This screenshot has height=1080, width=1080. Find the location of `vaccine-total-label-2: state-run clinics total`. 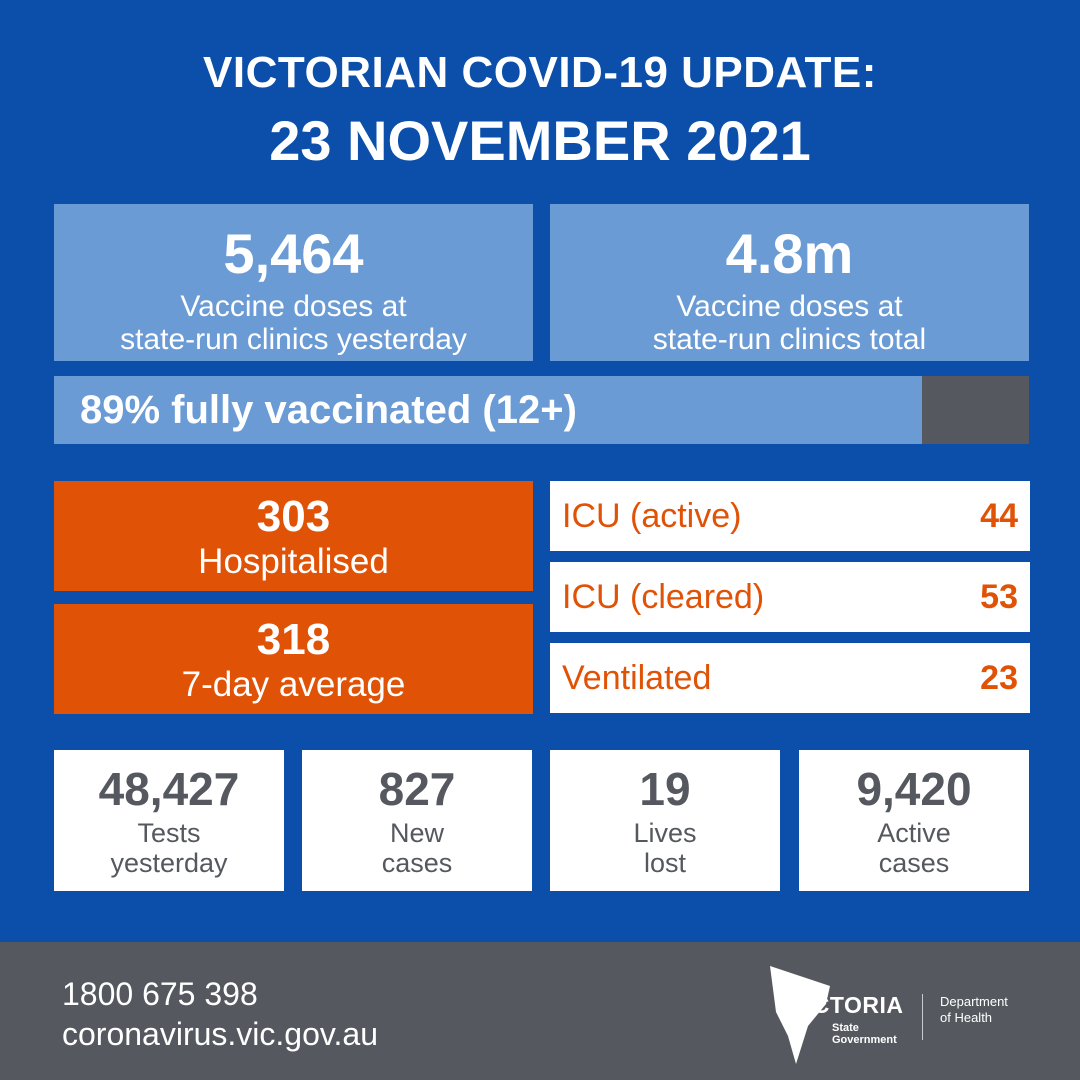

vaccine-total-label-2: state-run clinics total is located at coordinates (789, 339).